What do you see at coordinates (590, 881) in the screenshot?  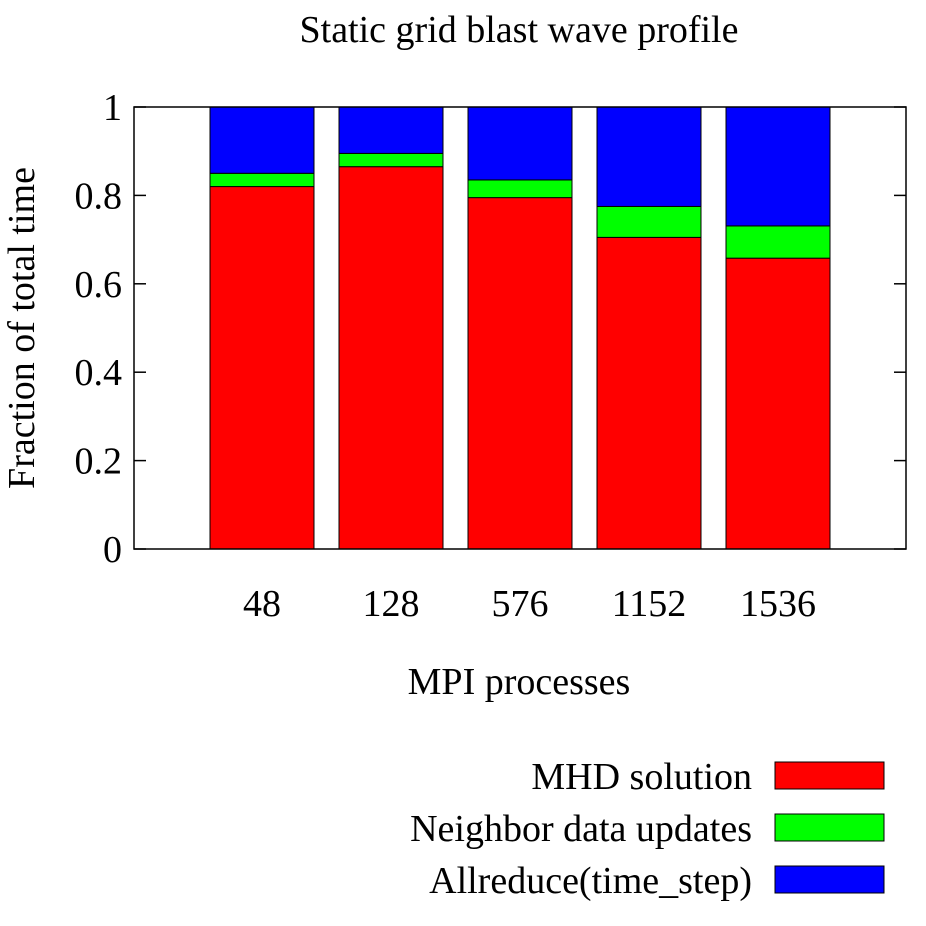 I see `legend-label: Allreduce(time_step)` at bounding box center [590, 881].